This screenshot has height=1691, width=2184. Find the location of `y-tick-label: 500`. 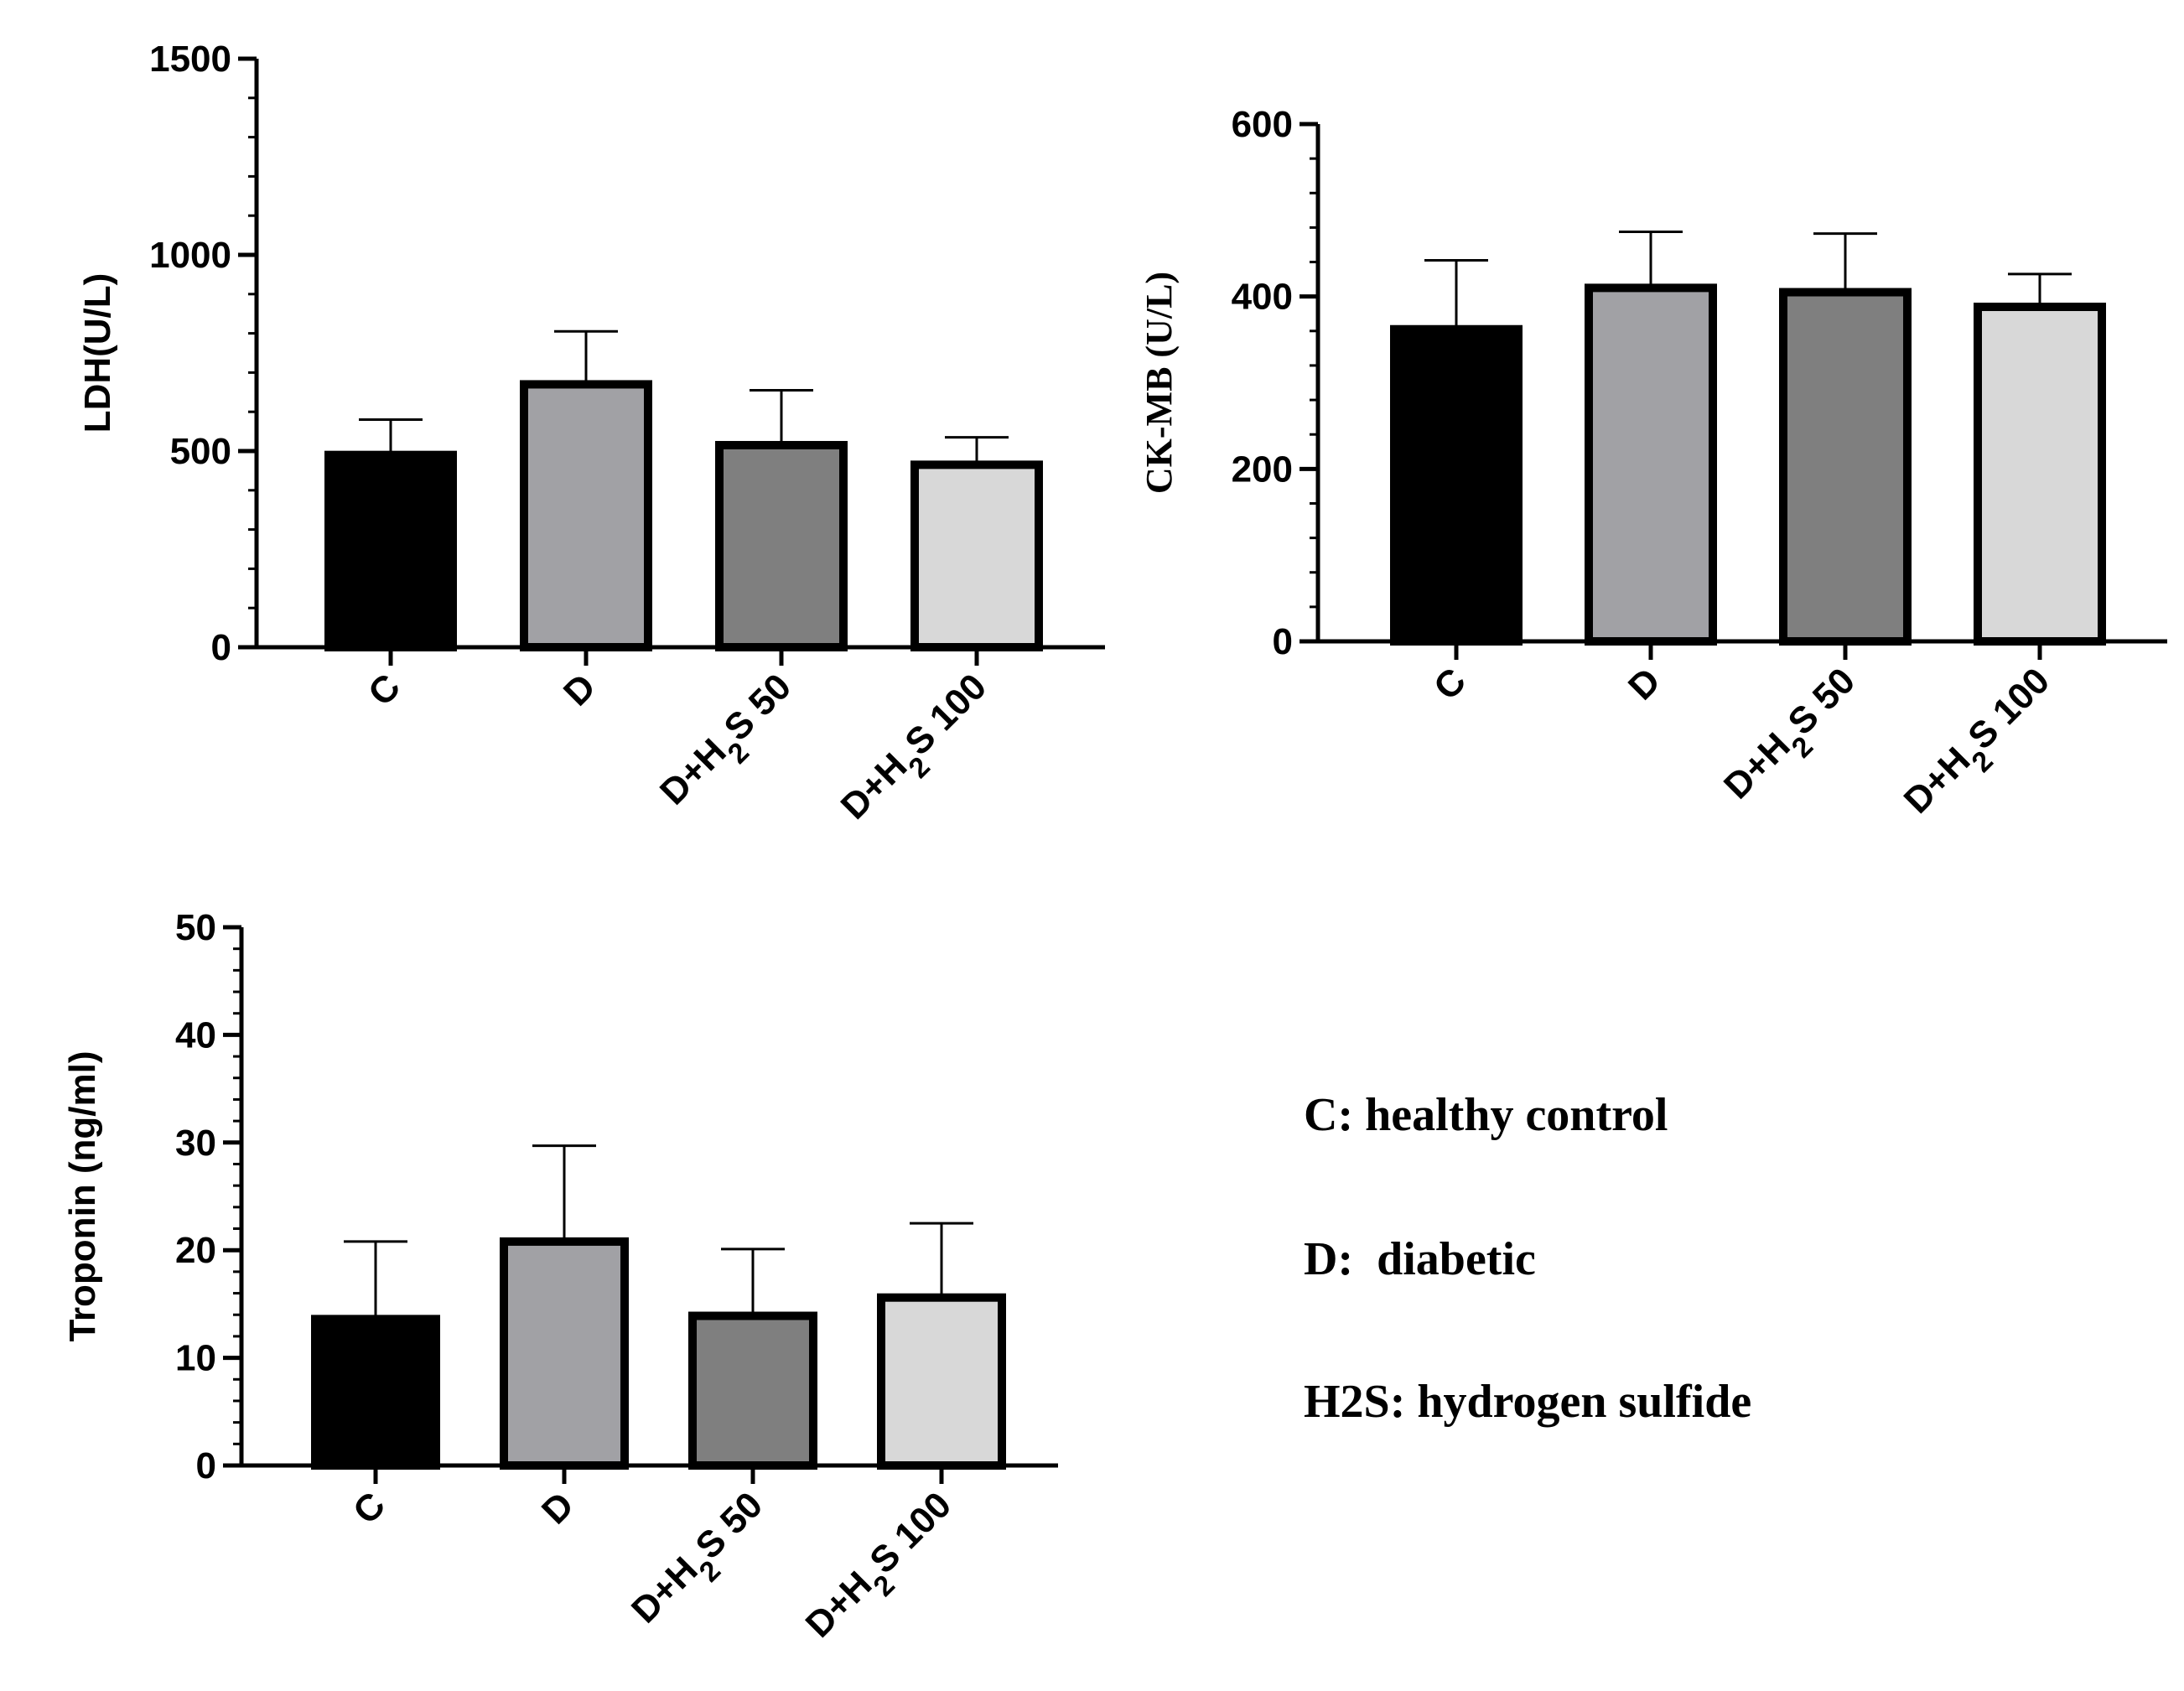

y-tick-label: 500 is located at coordinates (200, 451).